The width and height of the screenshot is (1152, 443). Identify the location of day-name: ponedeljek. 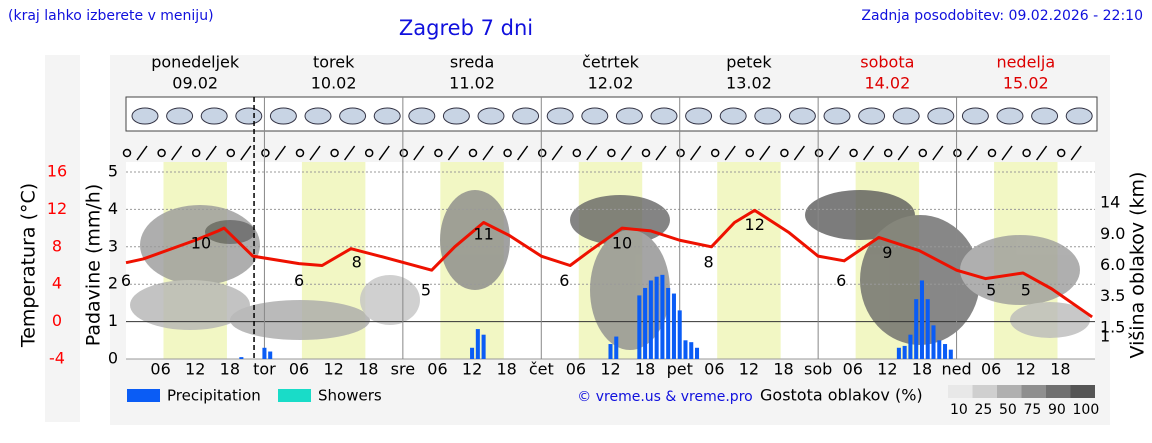
(195, 62).